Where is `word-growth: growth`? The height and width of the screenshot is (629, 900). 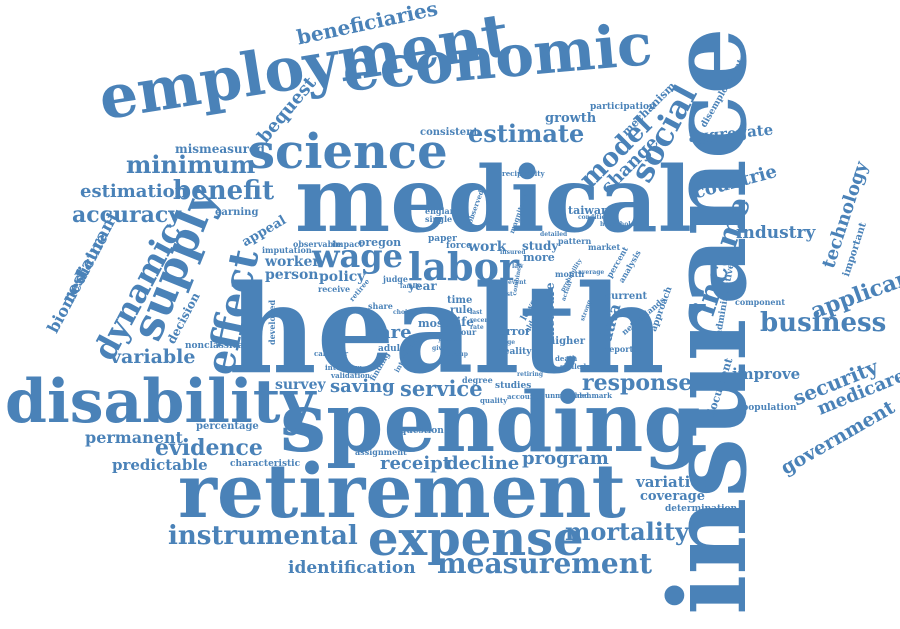 word-growth: growth is located at coordinates (570, 118).